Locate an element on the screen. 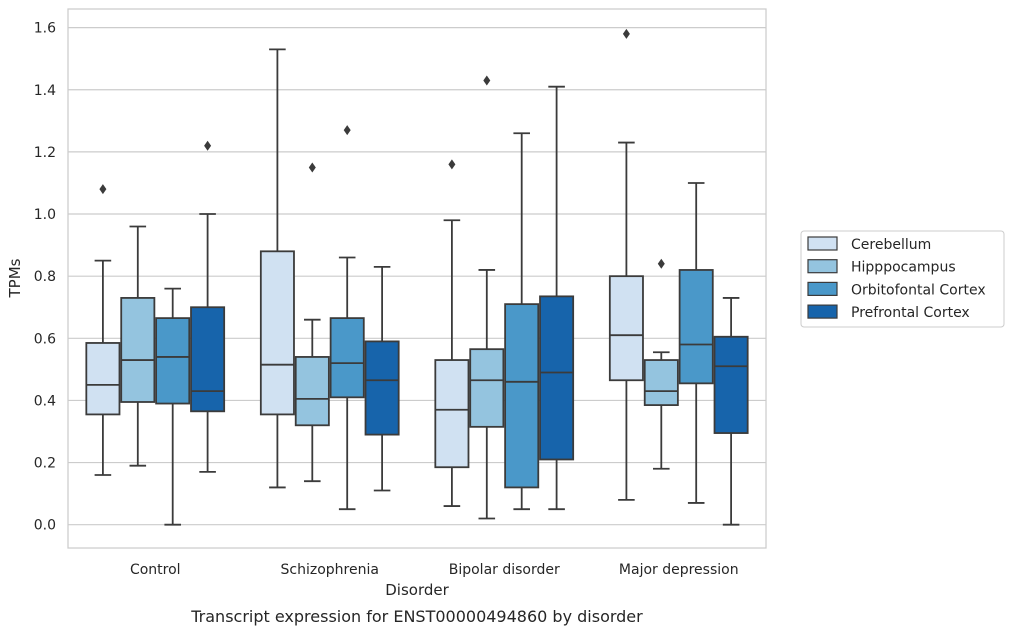  y-tick-label: 1.4 is located at coordinates (45, 91).